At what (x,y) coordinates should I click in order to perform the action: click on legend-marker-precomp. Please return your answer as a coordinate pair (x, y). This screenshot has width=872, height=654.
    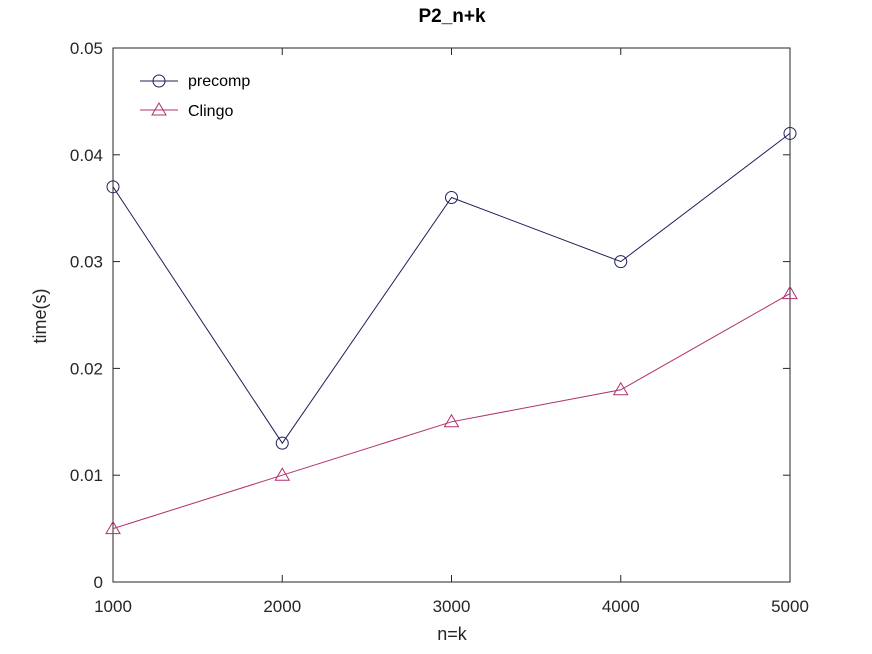
    Looking at the image, I should click on (159, 81).